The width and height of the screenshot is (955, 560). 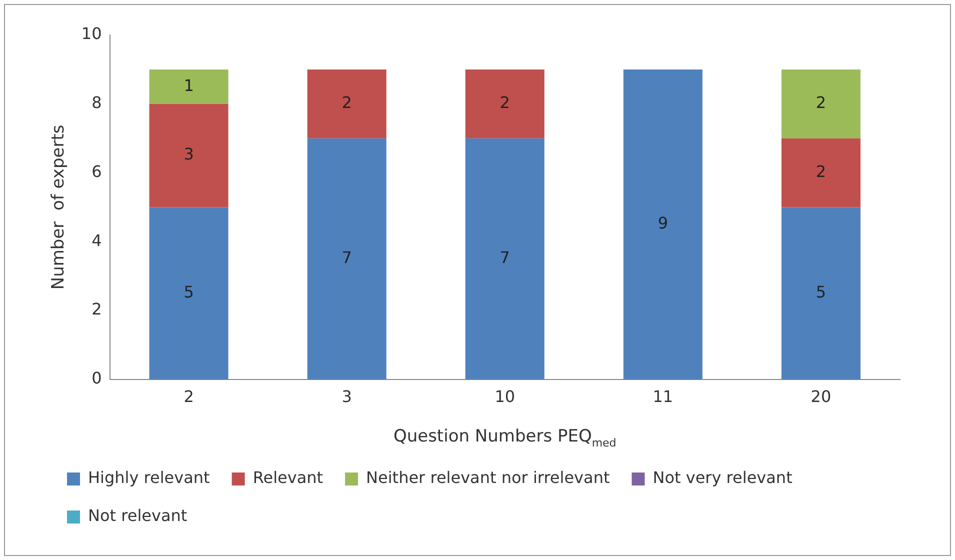 I want to click on x-tick-label: 11, so click(x=663, y=396).